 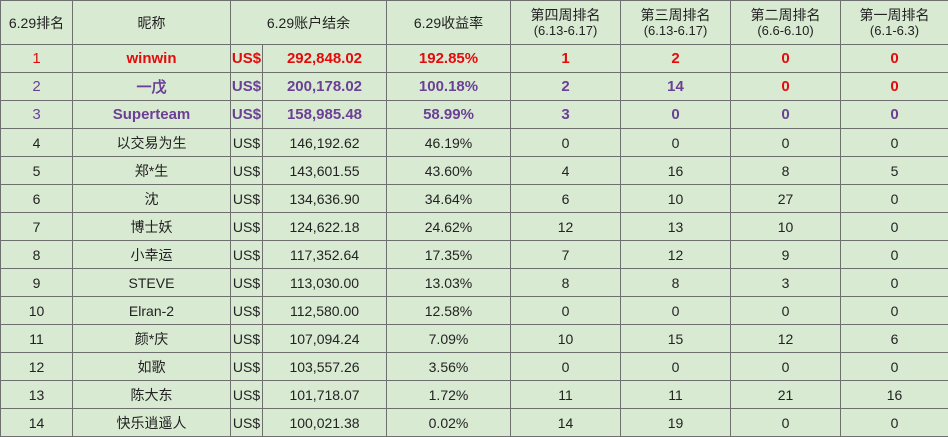 I want to click on rank-cell: 10, so click(x=37, y=311).